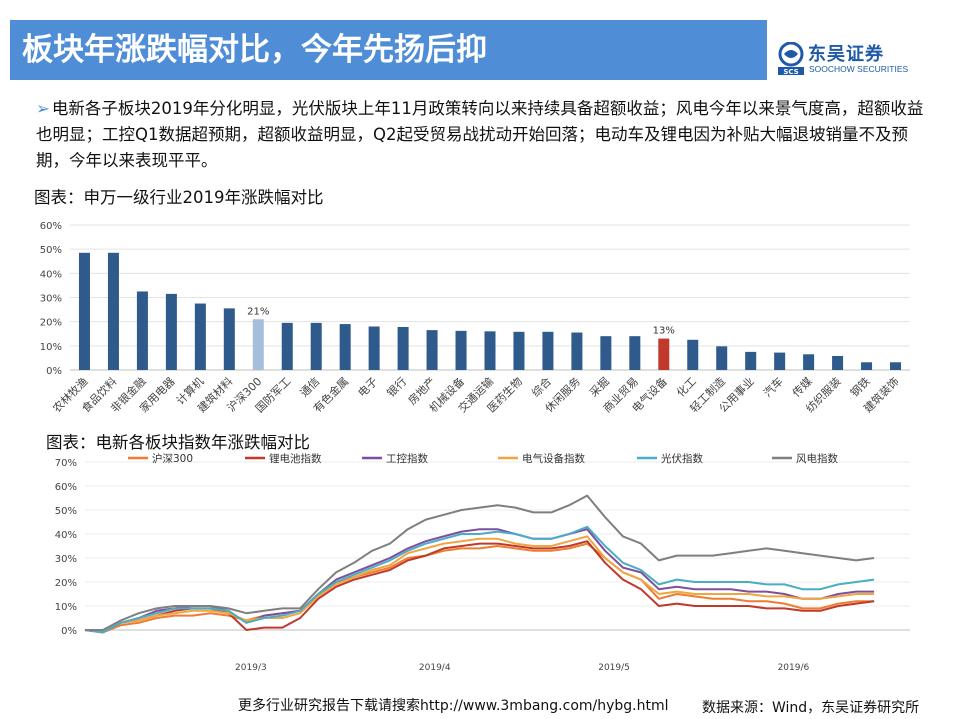 The image size is (959, 719). I want to click on company-logo: SCS 东吴证券 SOOCHOW SECURITIES, so click(866, 60).